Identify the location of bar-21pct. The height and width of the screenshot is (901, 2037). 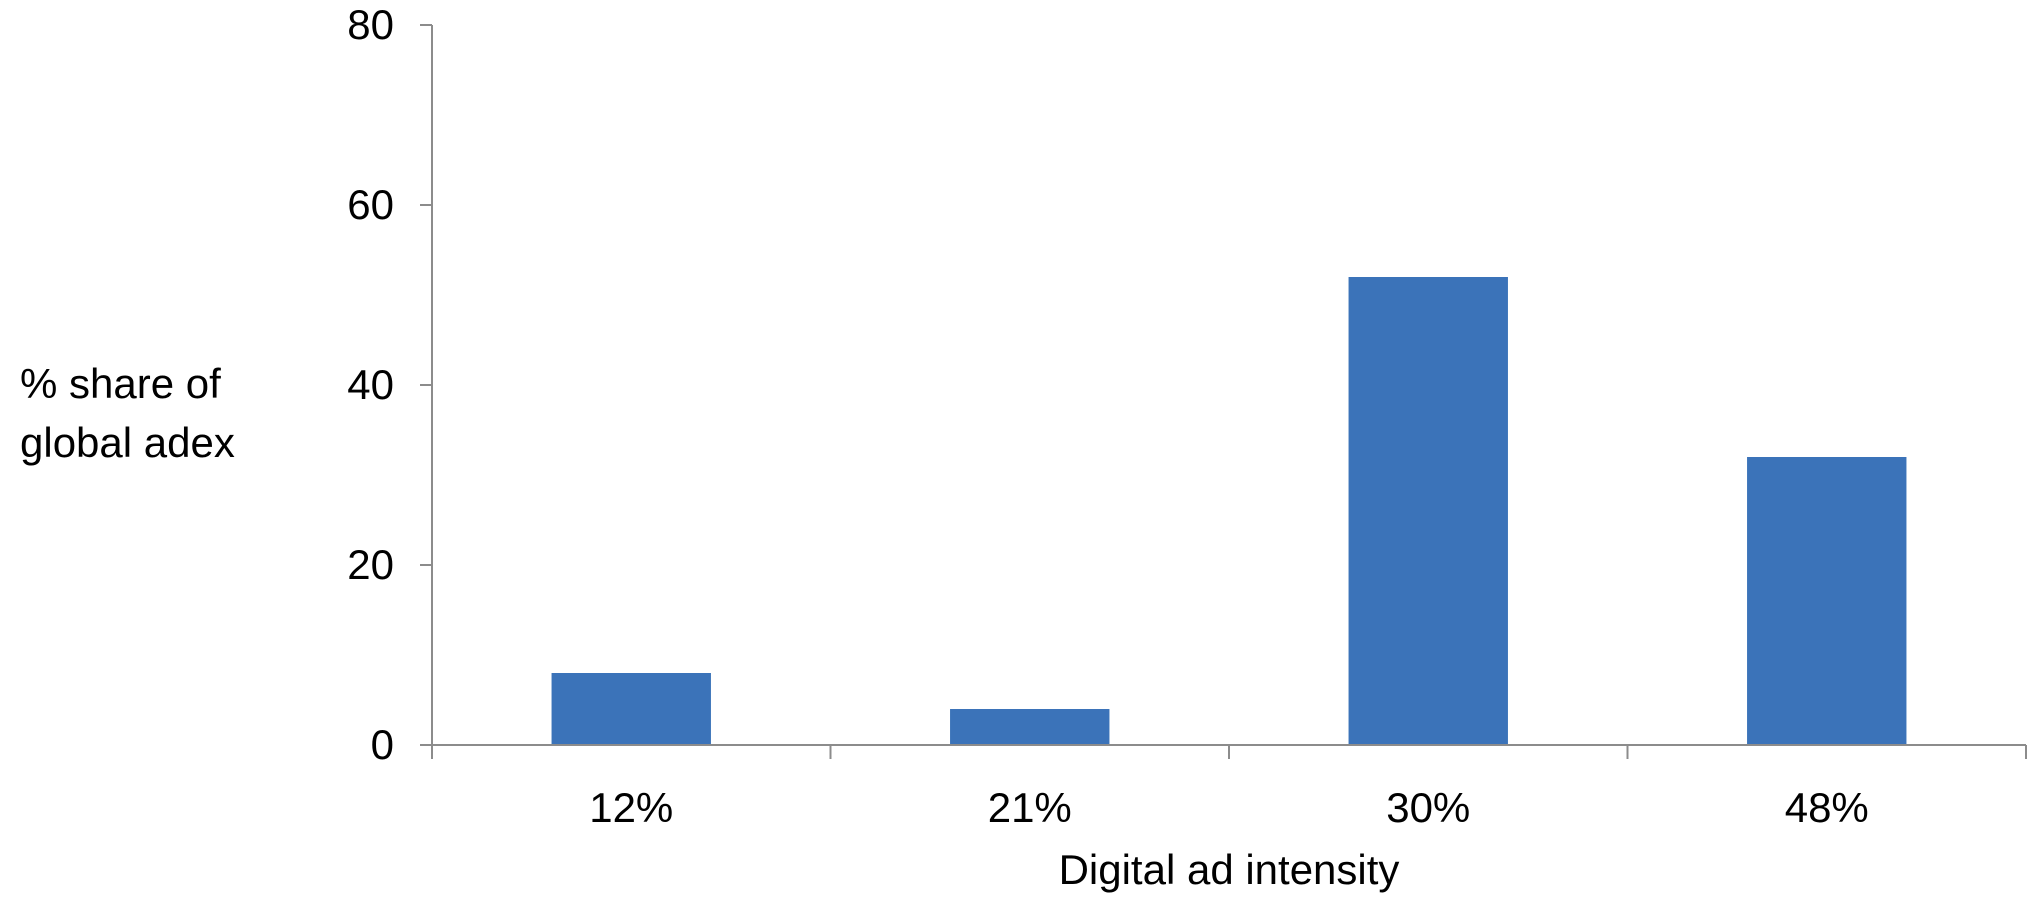
(1030, 727).